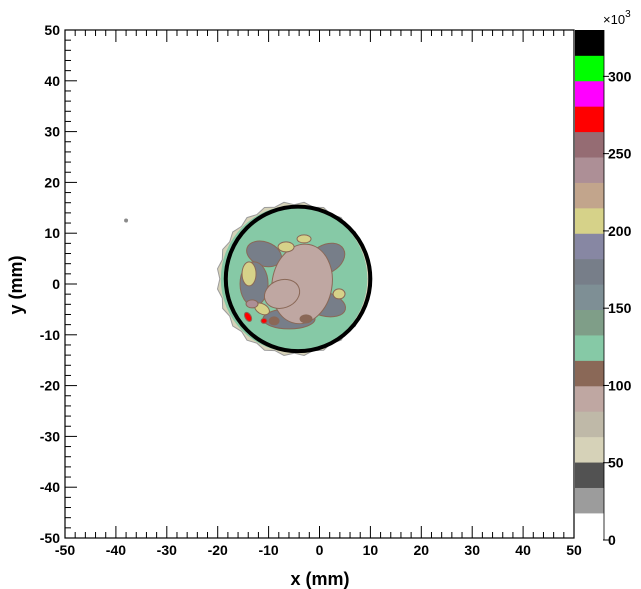  What do you see at coordinates (620, 154) in the screenshot?
I see `colorbar-tick-label: 250` at bounding box center [620, 154].